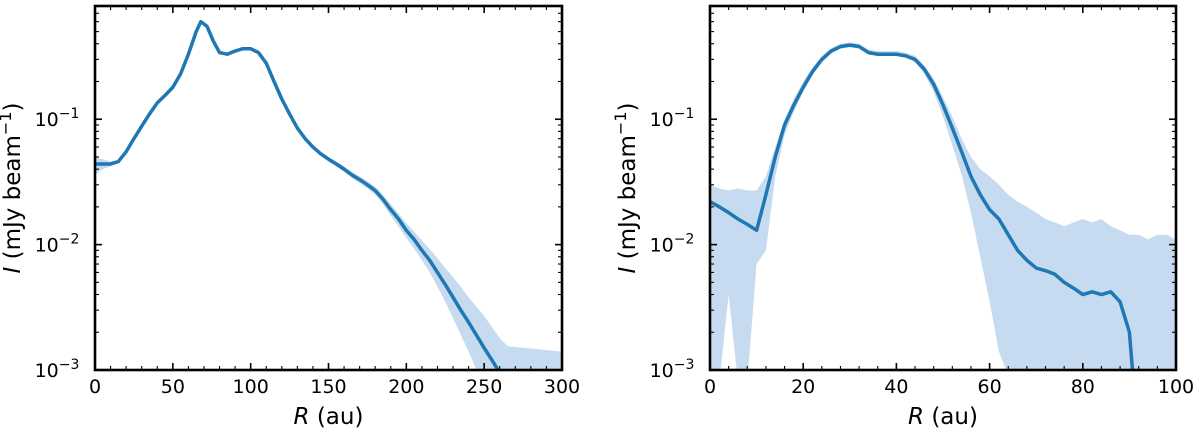 The height and width of the screenshot is (433, 1200). Describe the element at coordinates (328, 387) in the screenshot. I see `x-tick-label: 150` at that location.